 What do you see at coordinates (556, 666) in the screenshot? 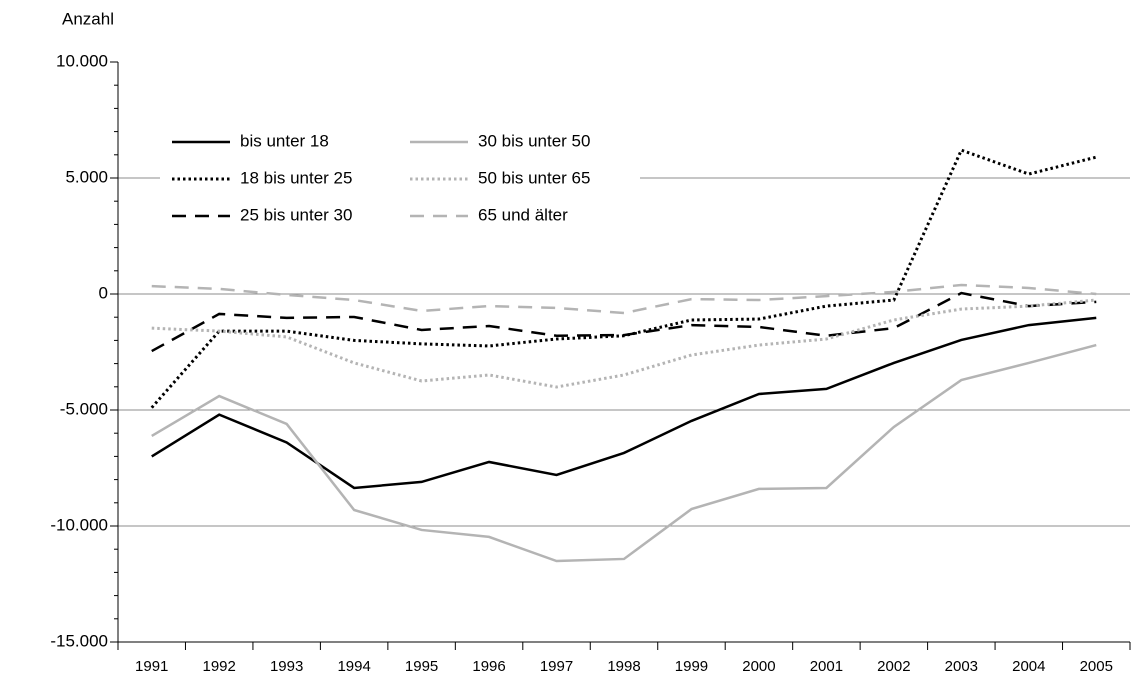
I see `x-tick-label: 1997` at bounding box center [556, 666].